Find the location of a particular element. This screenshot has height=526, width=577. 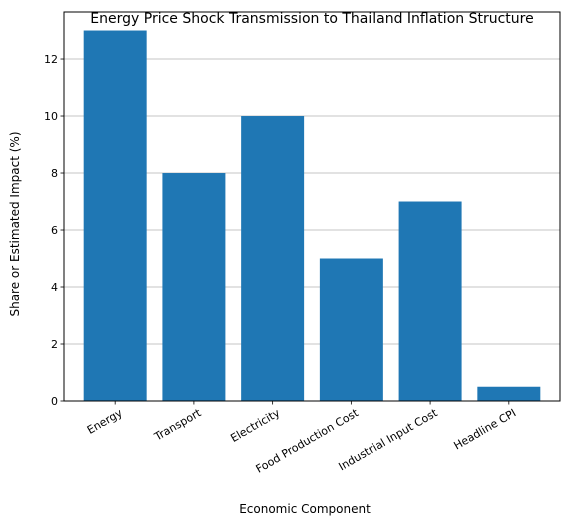

y-tick-label: 12 is located at coordinates (51, 59).